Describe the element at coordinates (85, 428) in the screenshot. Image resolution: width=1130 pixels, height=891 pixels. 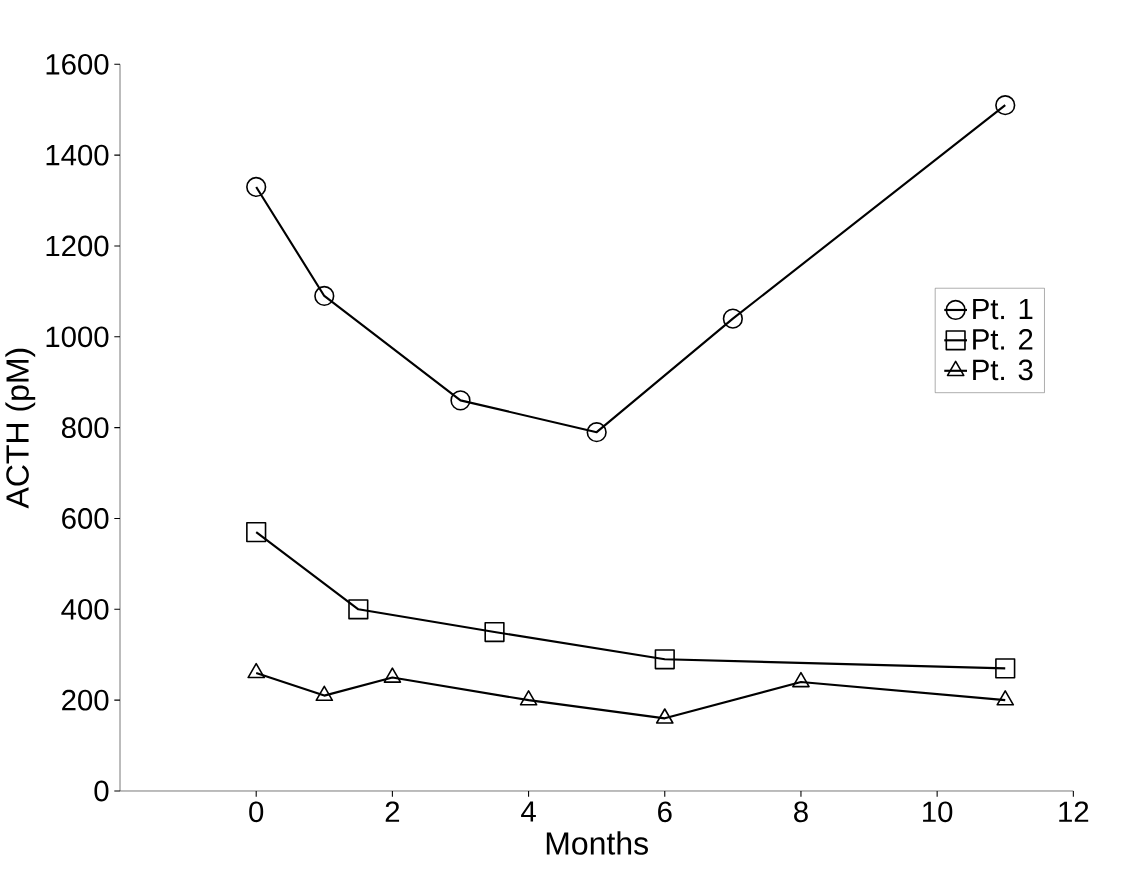
I see `y-tick-label: 800` at that location.